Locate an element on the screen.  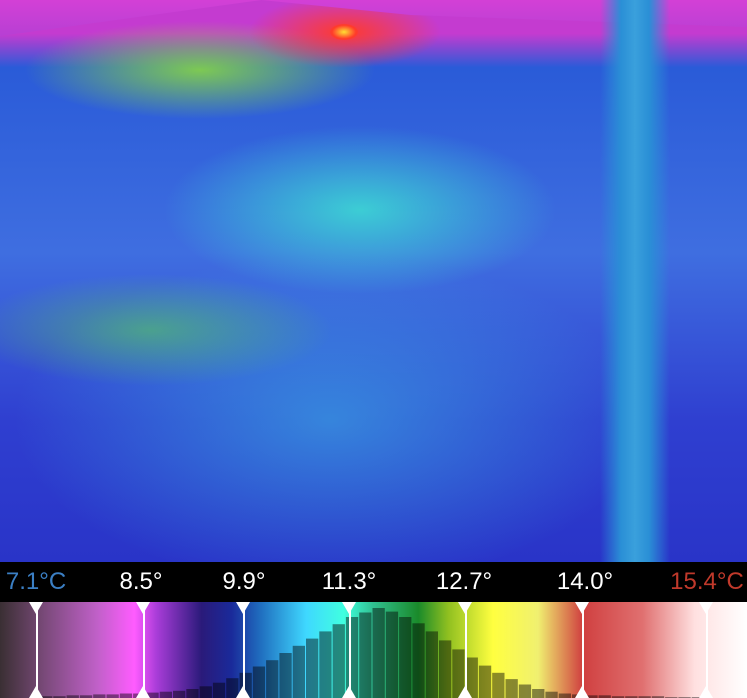
cold-column is located at coordinates (635, 281).